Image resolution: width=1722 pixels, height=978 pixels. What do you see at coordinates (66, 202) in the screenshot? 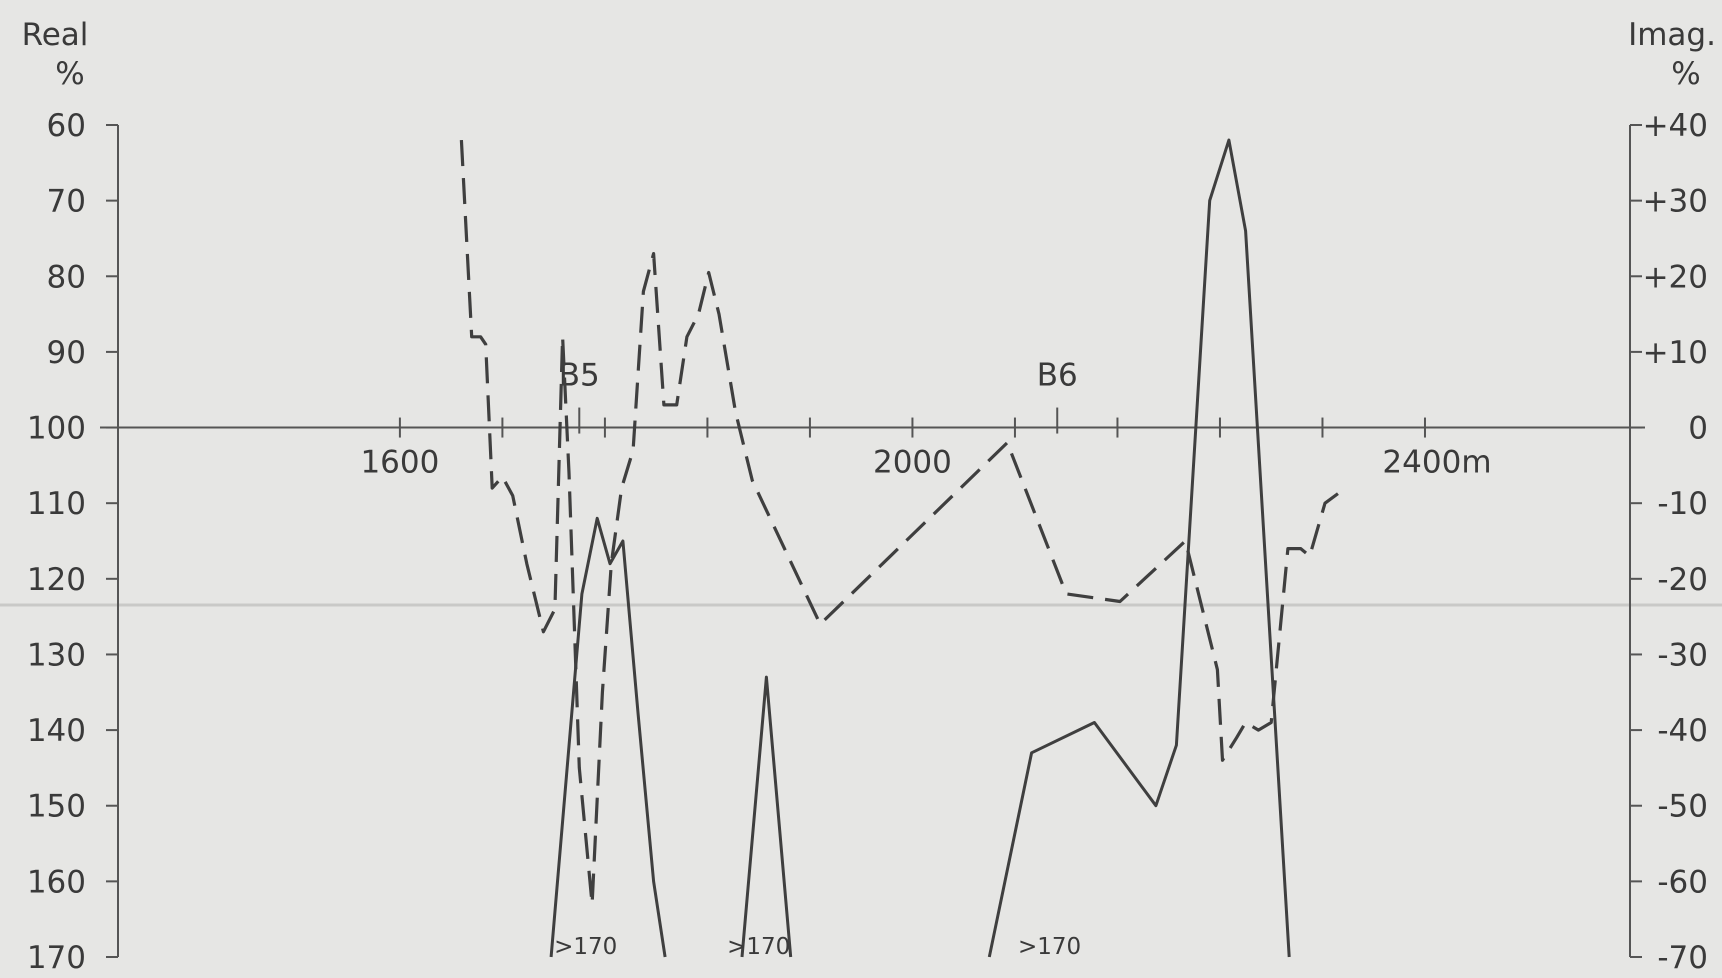
I see `left-tick-label: 70` at bounding box center [66, 202].